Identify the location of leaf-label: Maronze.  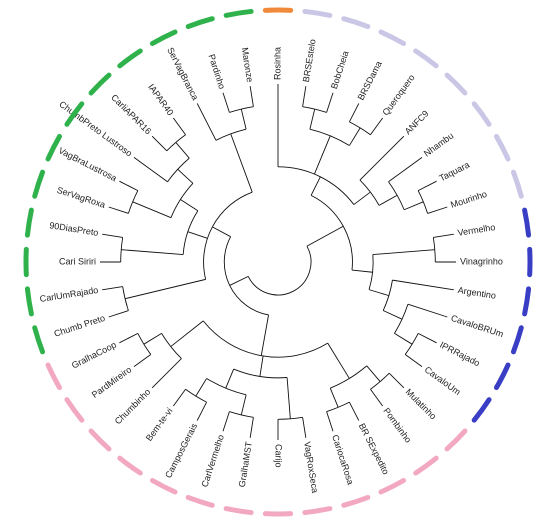
(247, 65).